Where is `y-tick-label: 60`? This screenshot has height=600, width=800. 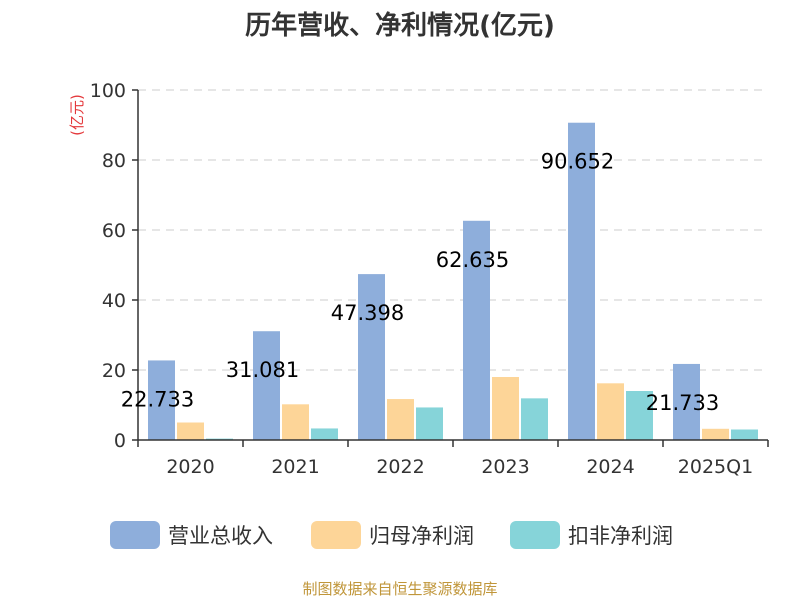
y-tick-label: 60 is located at coordinates (114, 231).